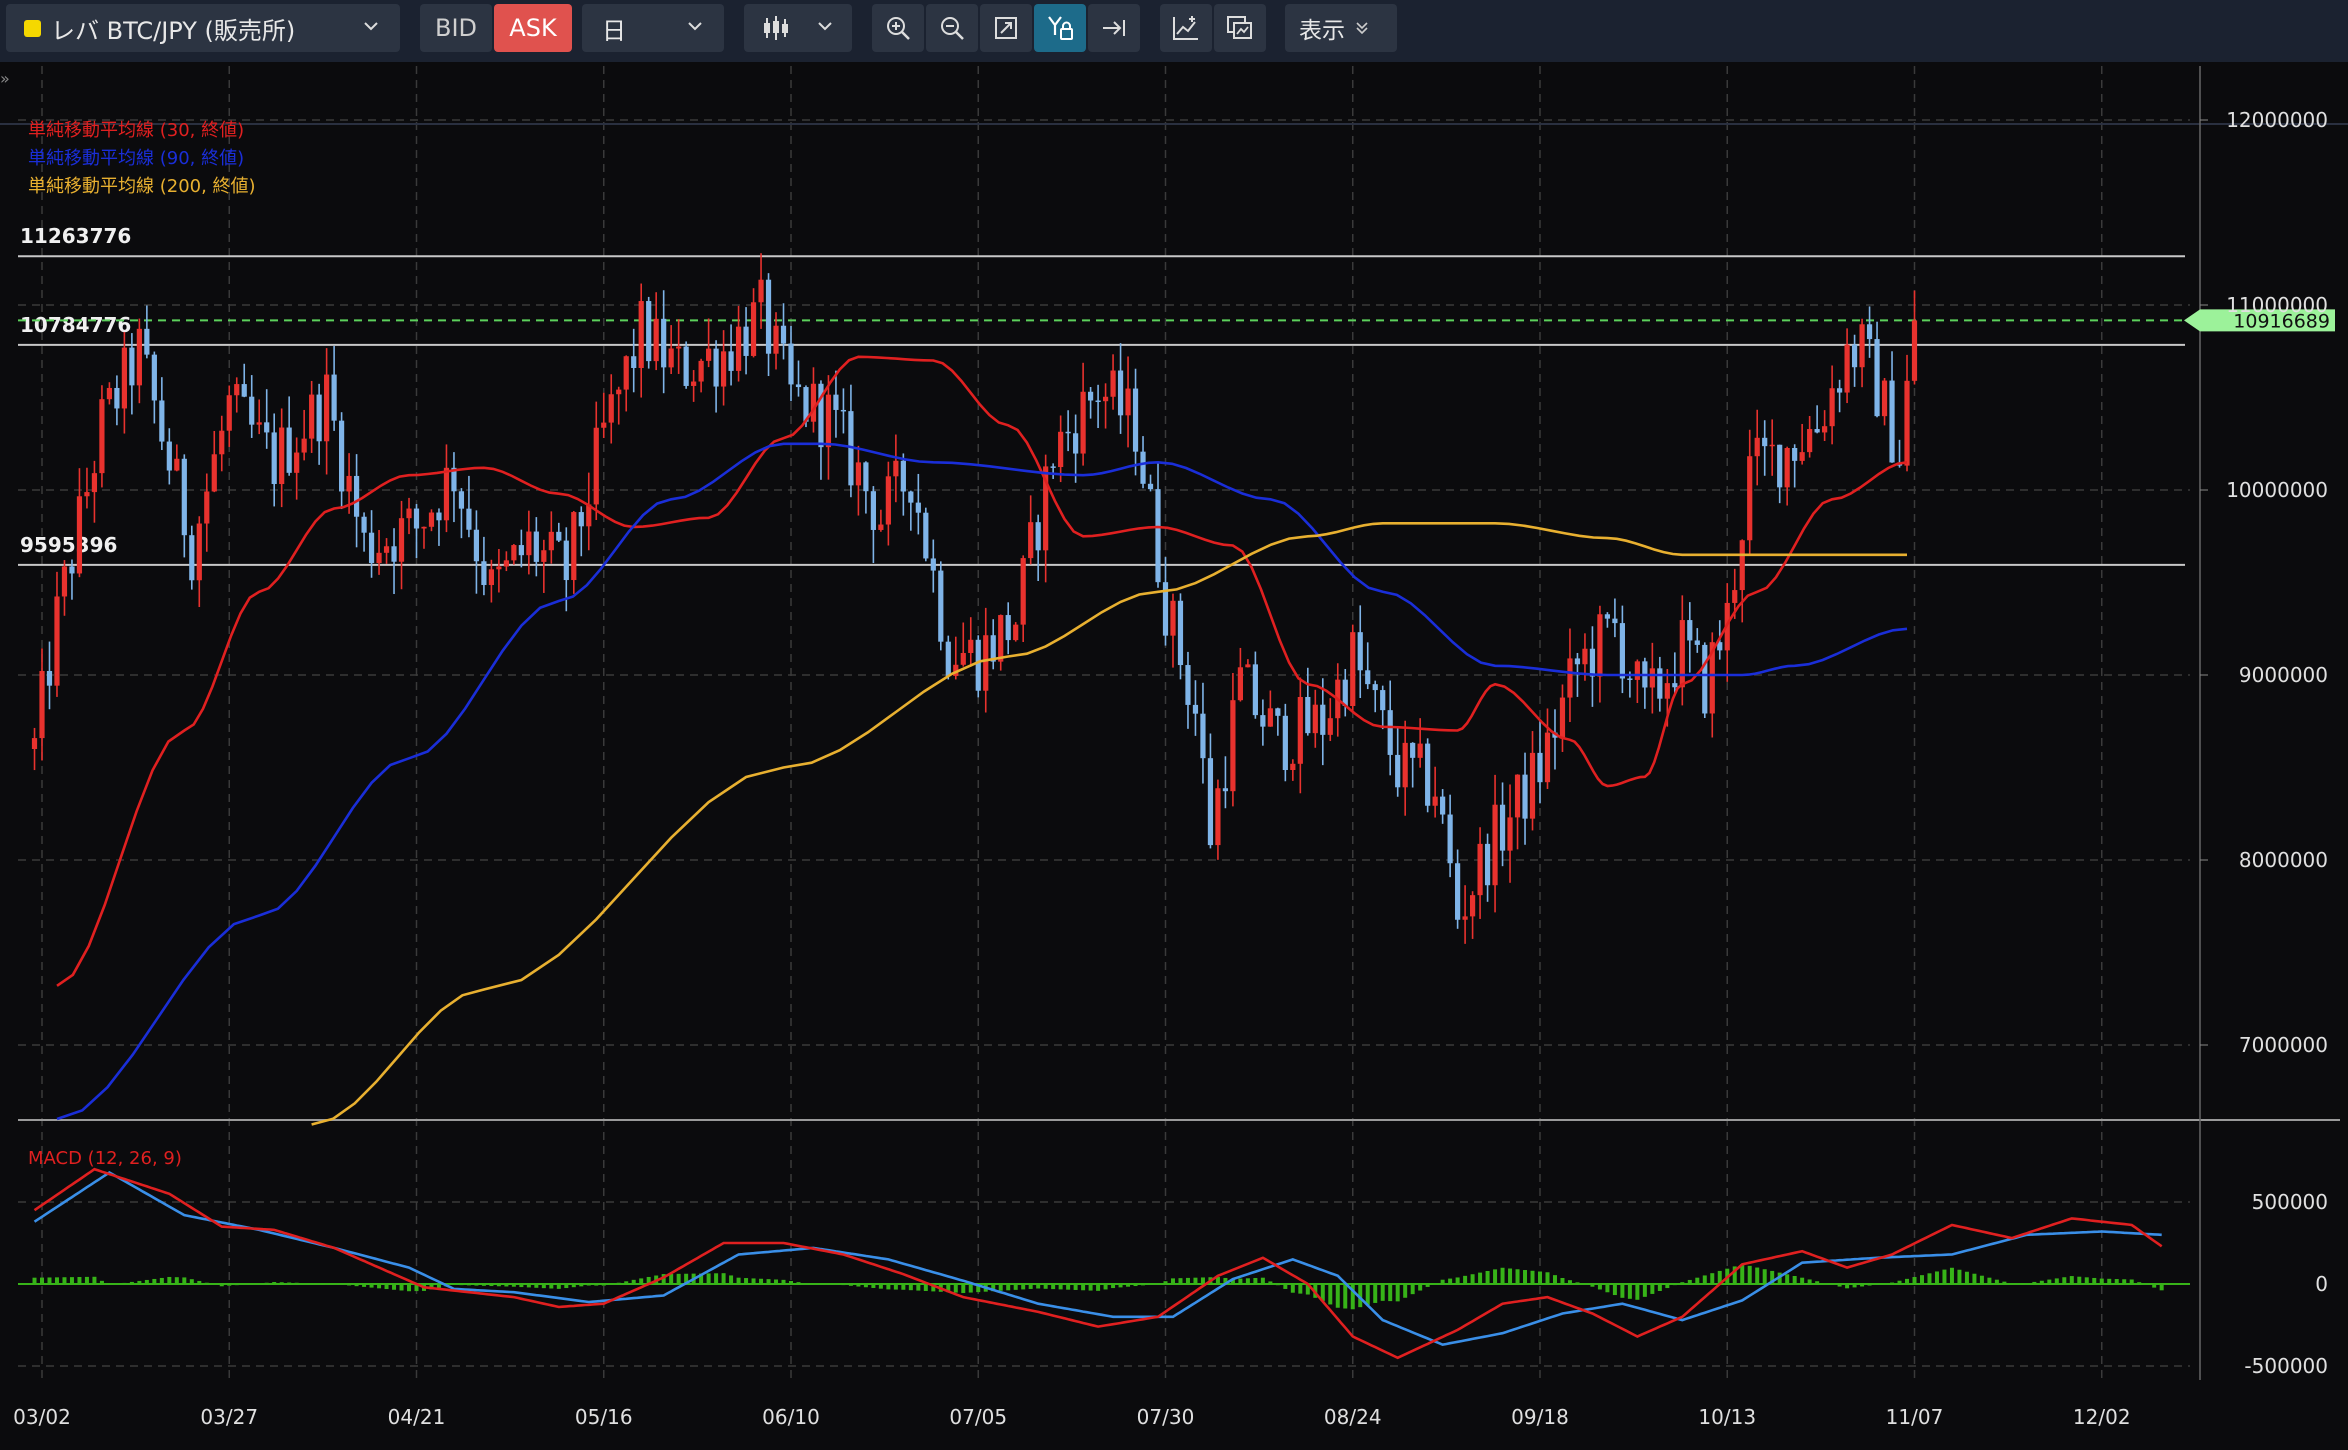 The height and width of the screenshot is (1450, 2348). I want to click on y-tick-label: 8000000, so click(2283, 860).